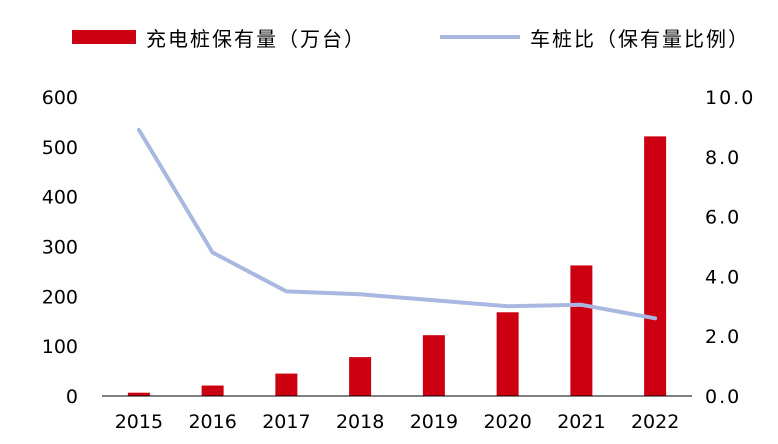 This screenshot has height=444, width=778. Describe the element at coordinates (640, 38) in the screenshot. I see `legend-label-line-series: 车桩比（保有量比例）` at that location.